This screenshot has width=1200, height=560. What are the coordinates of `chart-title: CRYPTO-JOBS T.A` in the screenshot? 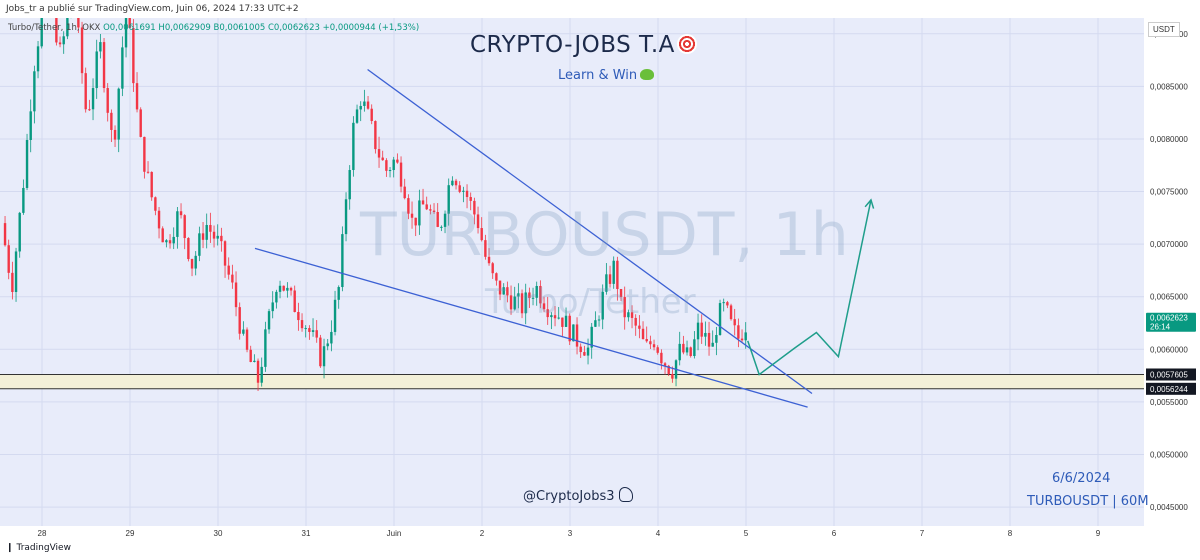 It's located at (583, 45).